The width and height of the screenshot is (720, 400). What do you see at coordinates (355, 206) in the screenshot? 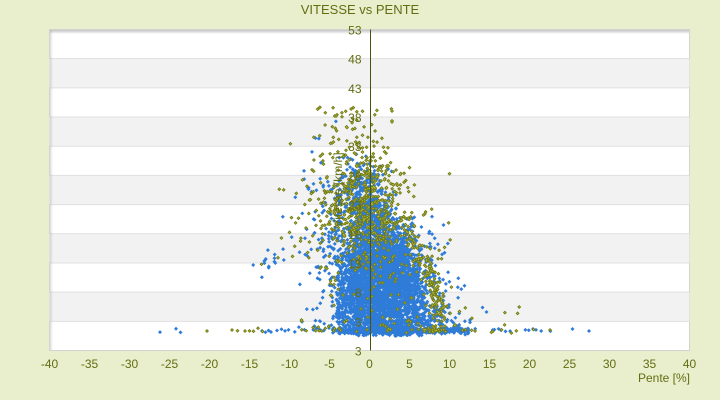
I see `svg-text: 23` at bounding box center [355, 206].